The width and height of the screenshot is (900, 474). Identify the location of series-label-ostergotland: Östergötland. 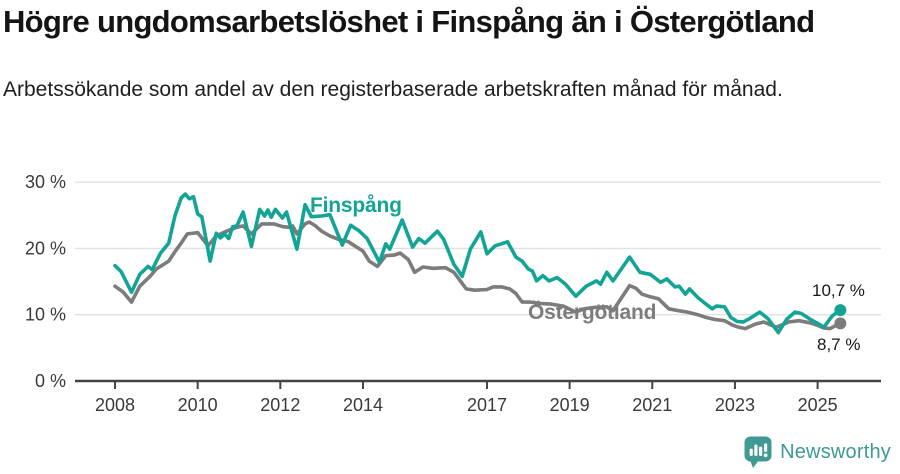
(592, 312).